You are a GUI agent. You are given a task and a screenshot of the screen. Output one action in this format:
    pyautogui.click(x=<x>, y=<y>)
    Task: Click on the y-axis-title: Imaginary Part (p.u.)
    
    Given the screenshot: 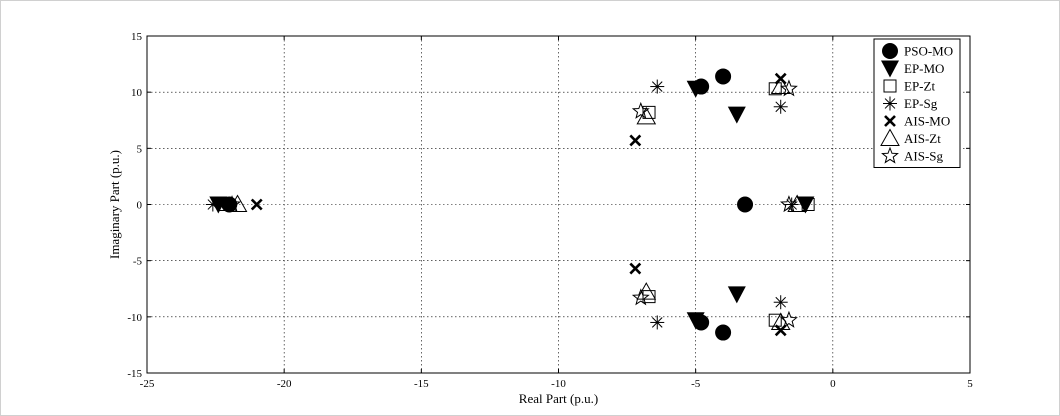 What is the action you would take?
    pyautogui.click(x=114, y=204)
    